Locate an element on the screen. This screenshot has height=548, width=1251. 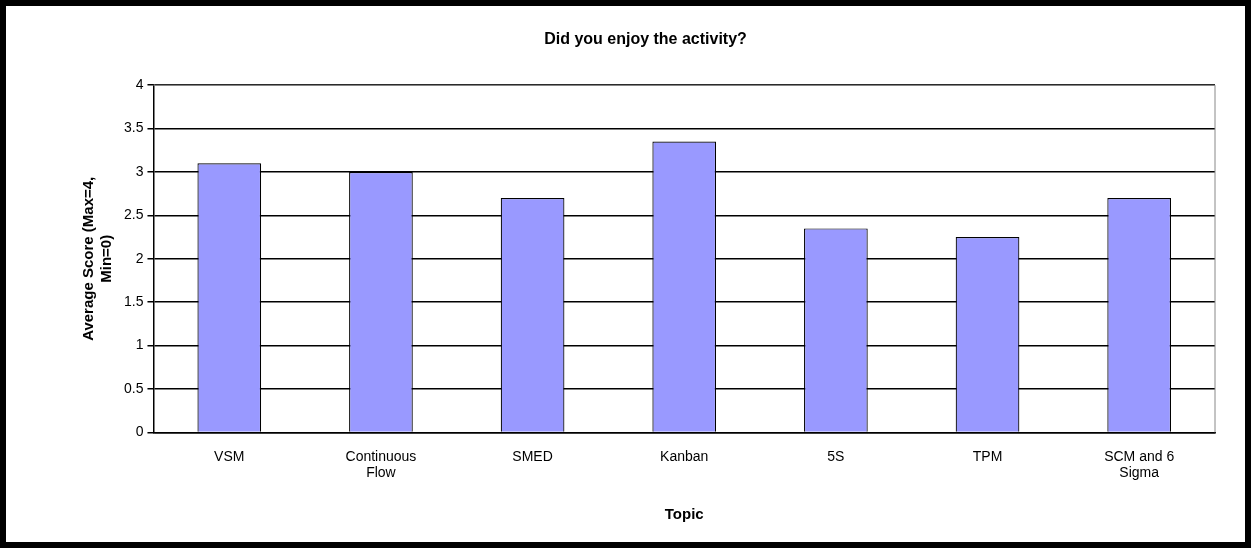
chart-title: Did you enjoy the activity? is located at coordinates (645, 39).